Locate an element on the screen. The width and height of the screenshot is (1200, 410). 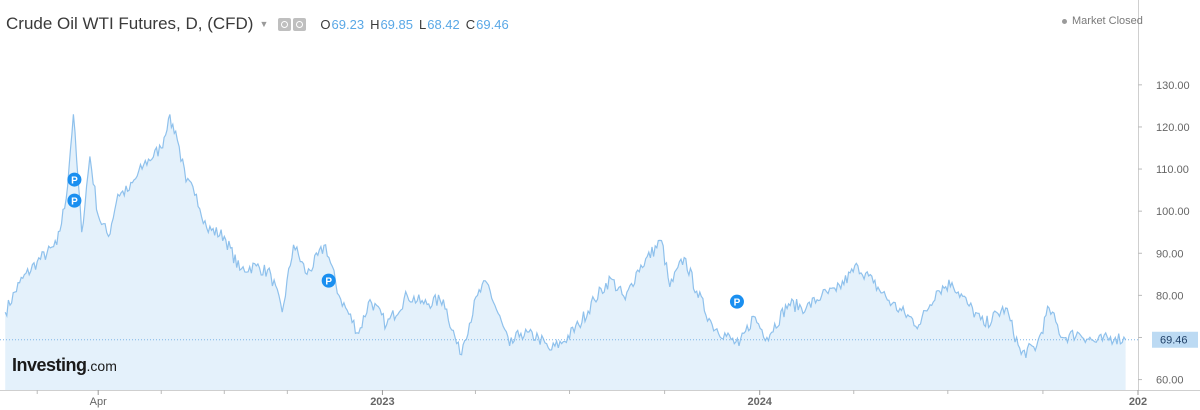
gear-icon is located at coordinates (300, 24).